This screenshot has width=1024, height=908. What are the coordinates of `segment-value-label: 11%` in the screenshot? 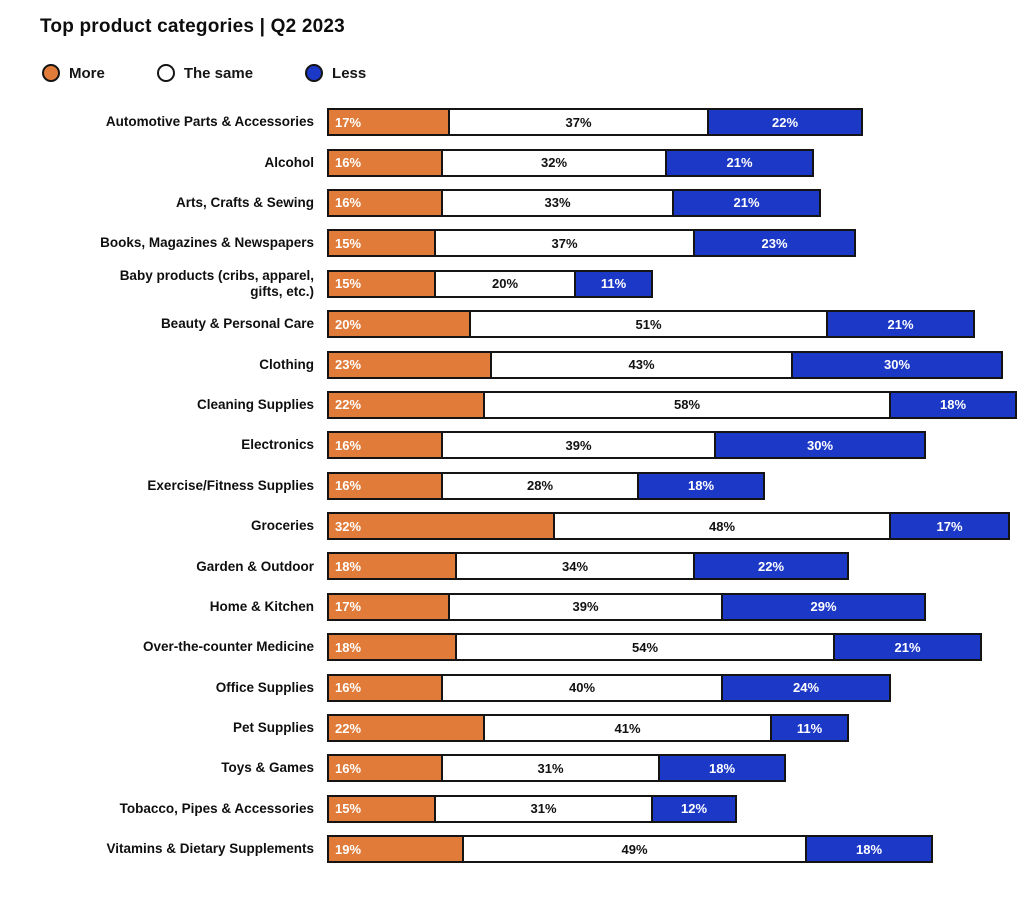 It's located at (809, 728).